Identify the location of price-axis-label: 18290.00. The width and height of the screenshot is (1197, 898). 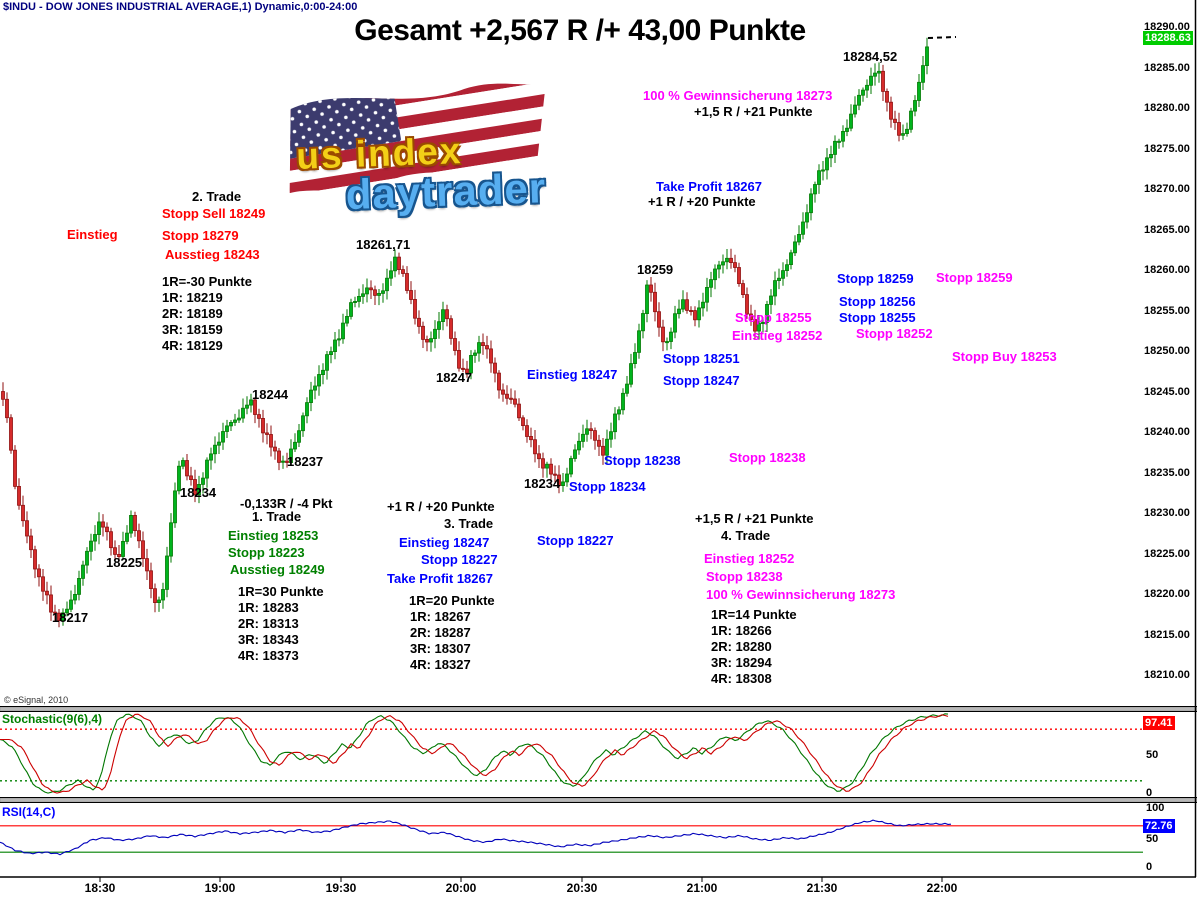
(1167, 27).